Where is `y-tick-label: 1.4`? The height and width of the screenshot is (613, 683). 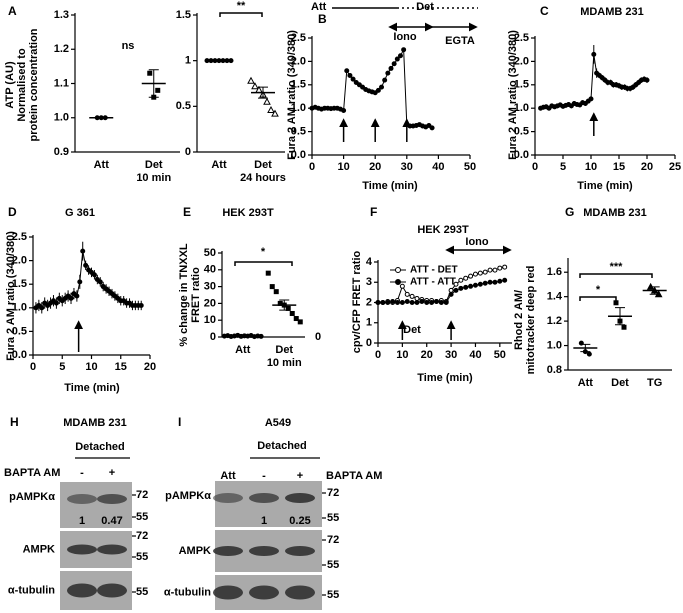
y-tick-label: 1.4 is located at coordinates (555, 297).